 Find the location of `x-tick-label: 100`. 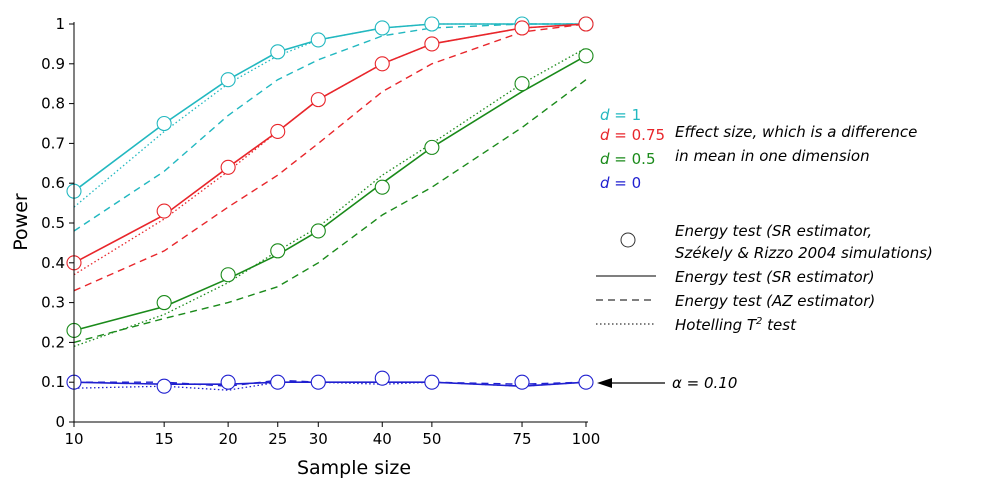

x-tick-label: 100 is located at coordinates (586, 439).